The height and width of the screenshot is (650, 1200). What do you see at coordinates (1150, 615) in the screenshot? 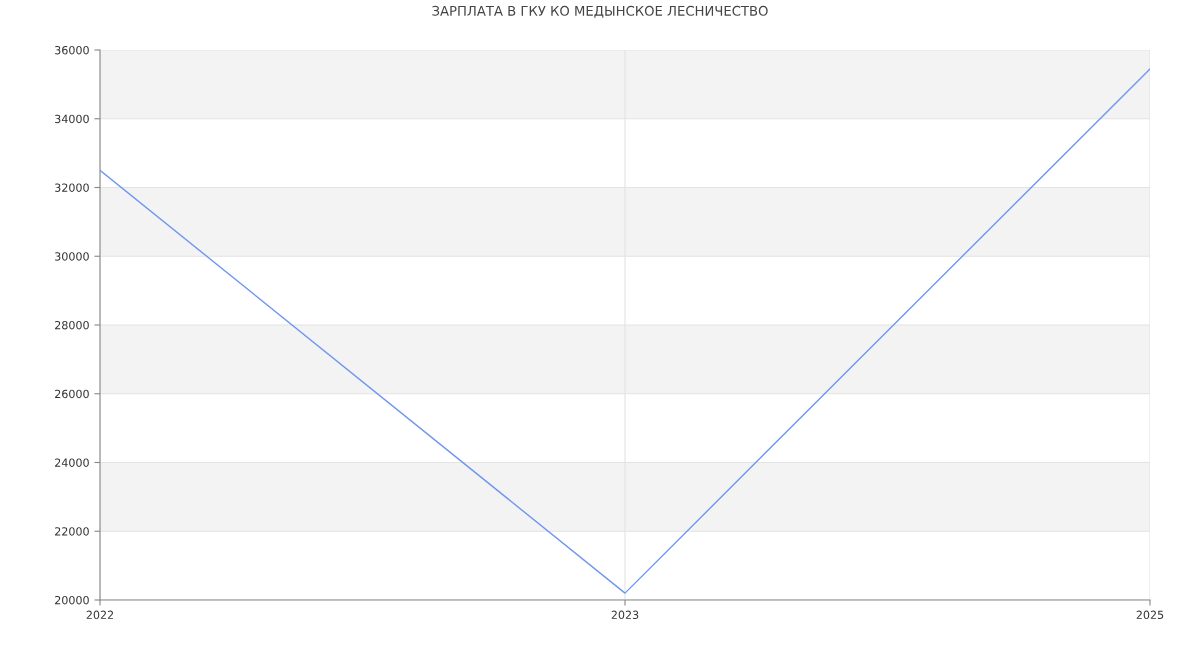
I see `x-tick-label: 2025` at bounding box center [1150, 615].